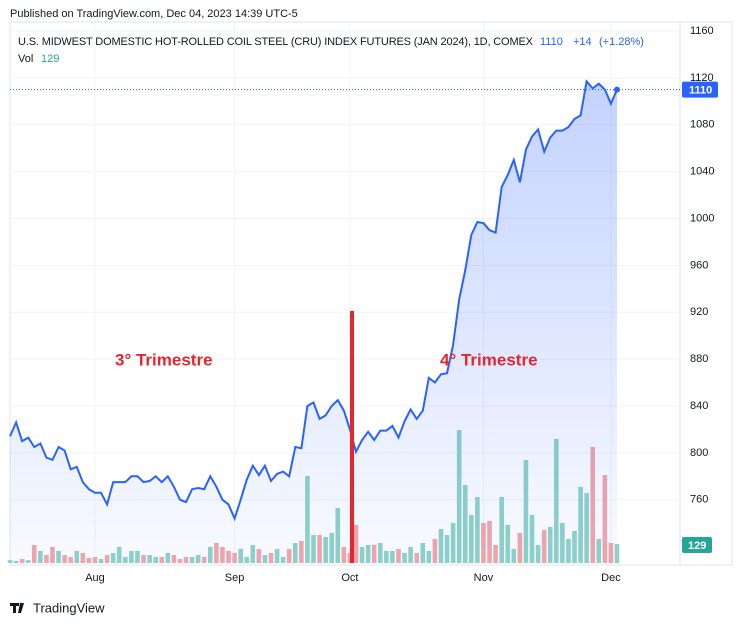 This screenshot has width=742, height=627. I want to click on price-tag, so click(700, 89).